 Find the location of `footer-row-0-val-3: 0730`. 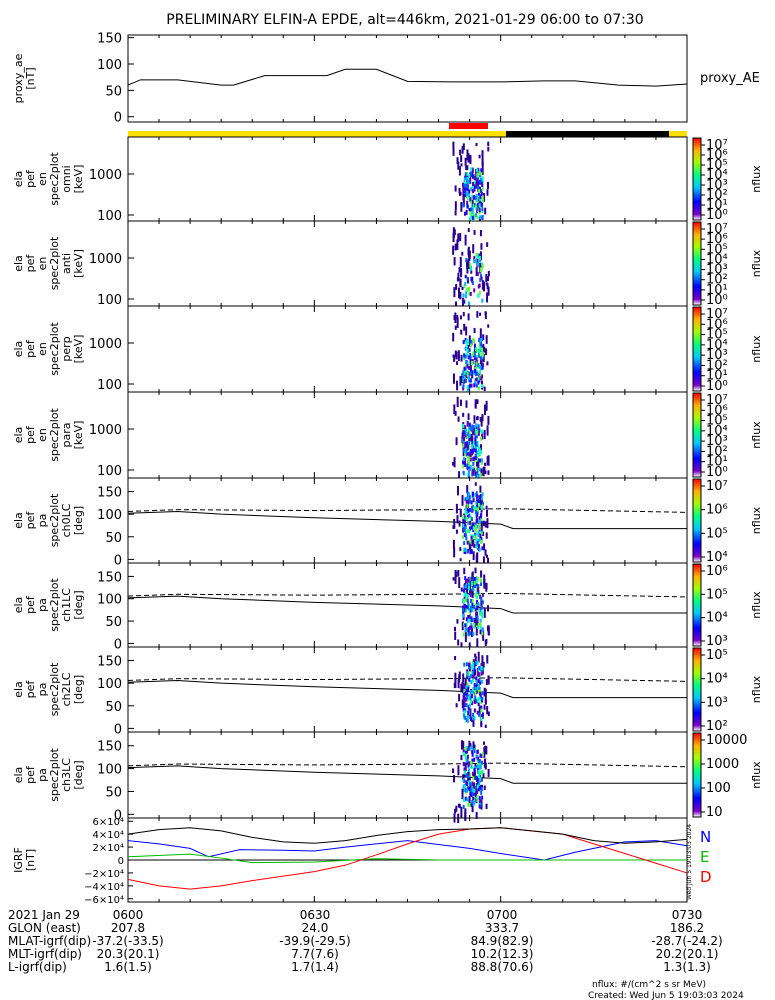

footer-row-0-val-3: 0730 is located at coordinates (687, 915).